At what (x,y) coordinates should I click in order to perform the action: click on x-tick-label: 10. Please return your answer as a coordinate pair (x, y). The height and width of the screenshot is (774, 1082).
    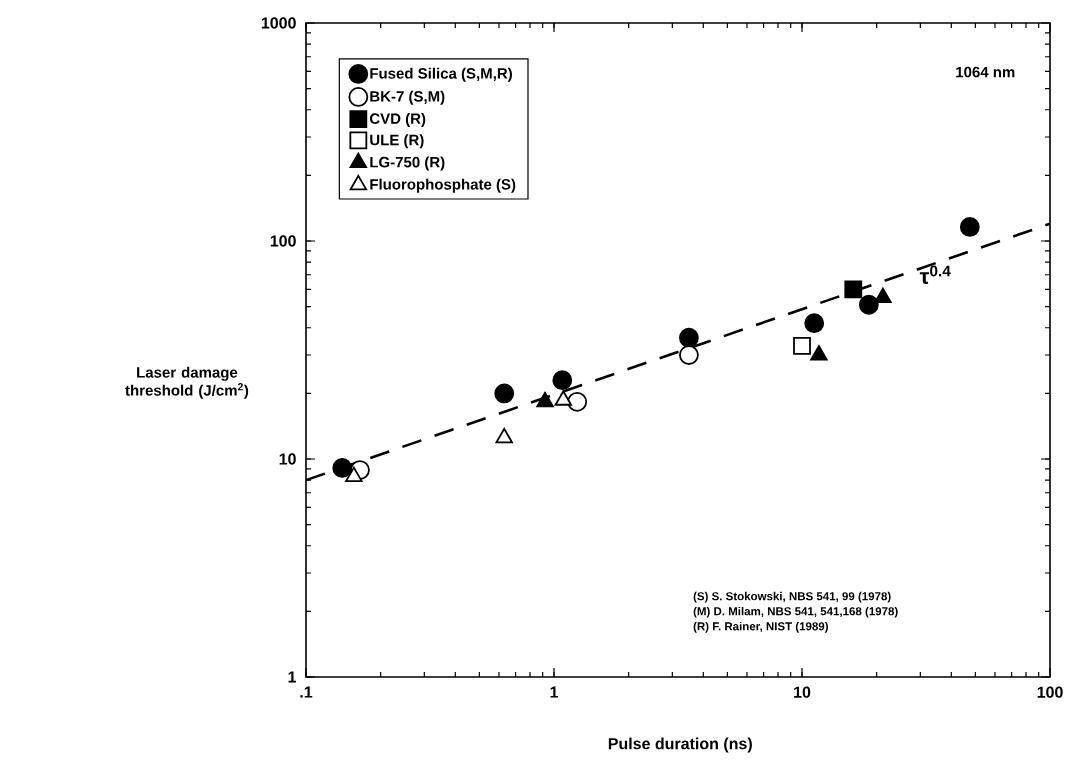
    Looking at the image, I should click on (802, 692).